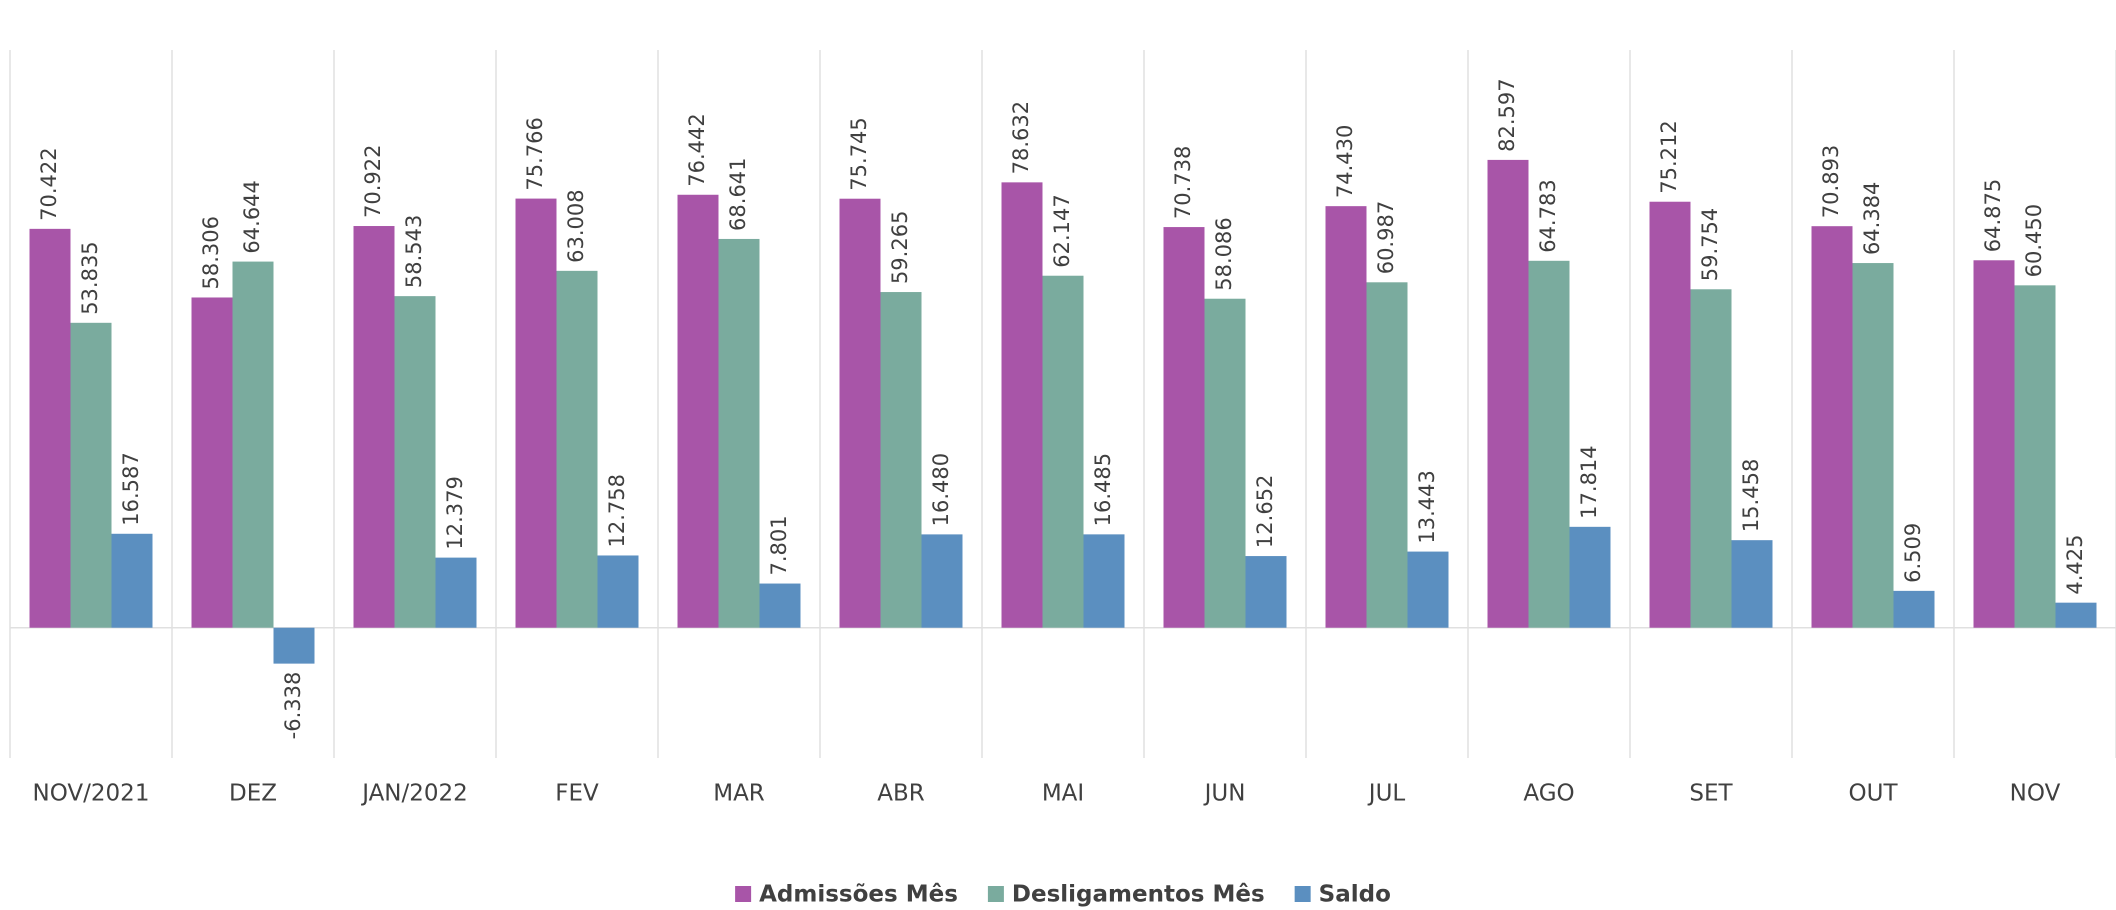 This screenshot has height=910, width=2116. I want to click on data-label: 58.306, so click(211, 252).